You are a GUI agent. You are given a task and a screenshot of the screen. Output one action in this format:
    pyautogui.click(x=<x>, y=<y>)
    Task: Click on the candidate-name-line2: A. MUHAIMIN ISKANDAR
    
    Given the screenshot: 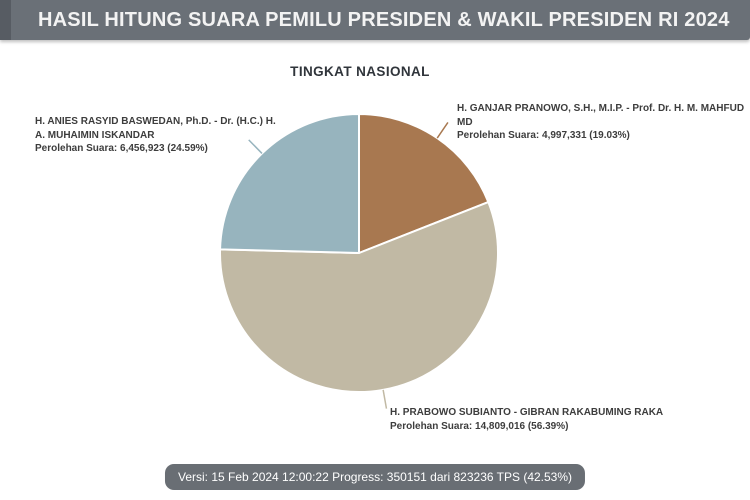 What is the action you would take?
    pyautogui.click(x=95, y=135)
    